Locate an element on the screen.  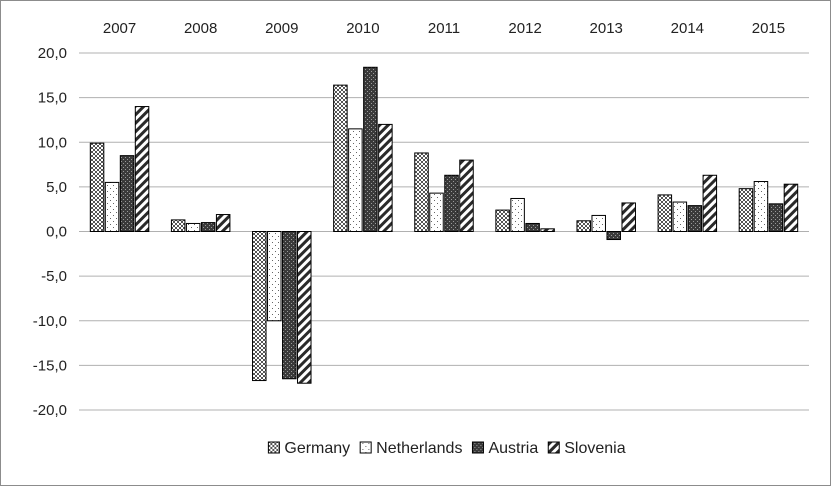
x-tick-label: 2008 is located at coordinates (200, 28).